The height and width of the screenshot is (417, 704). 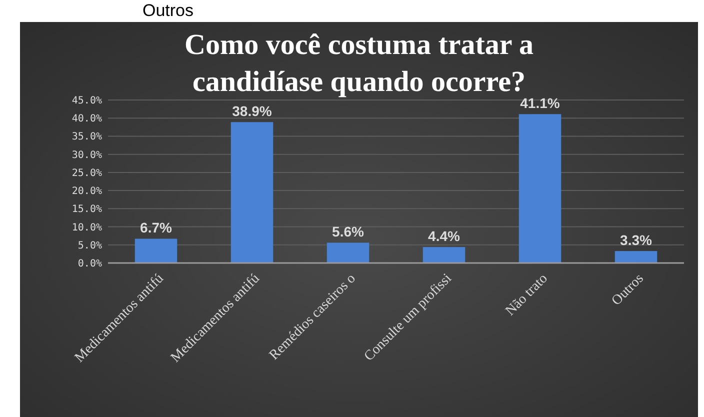 I want to click on y-tick-label: 5.0%, so click(x=90, y=246).